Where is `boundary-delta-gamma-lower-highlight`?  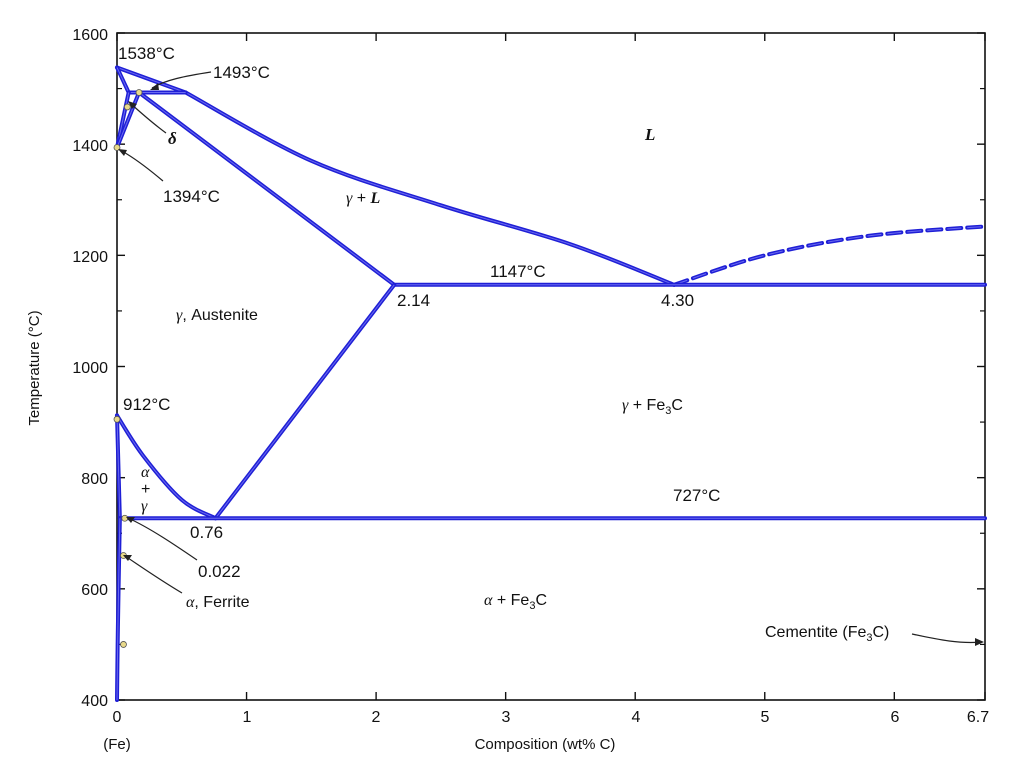 boundary-delta-gamma-lower-highlight is located at coordinates (128, 120).